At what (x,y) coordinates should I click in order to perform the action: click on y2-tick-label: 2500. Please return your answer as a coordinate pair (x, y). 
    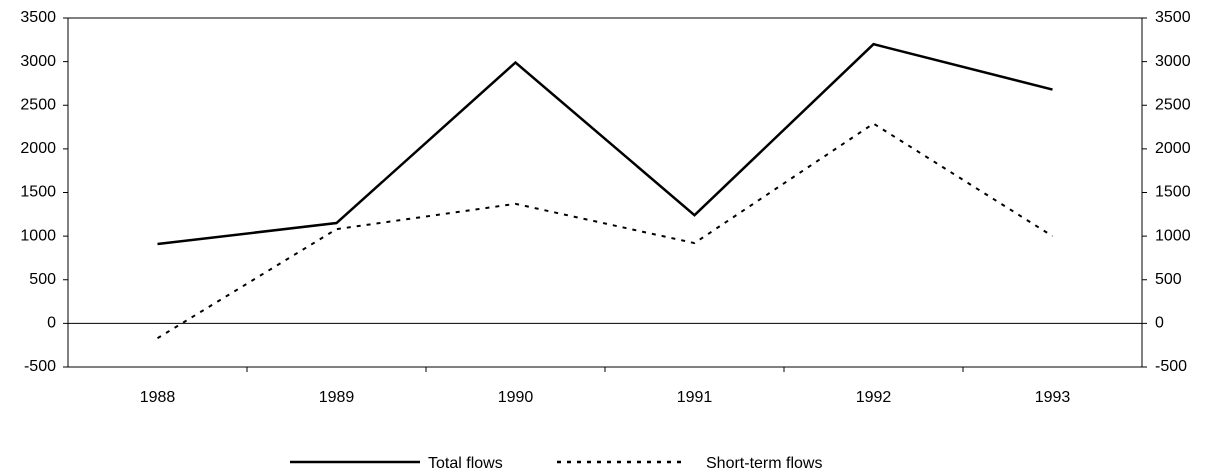
    Looking at the image, I should click on (1173, 104).